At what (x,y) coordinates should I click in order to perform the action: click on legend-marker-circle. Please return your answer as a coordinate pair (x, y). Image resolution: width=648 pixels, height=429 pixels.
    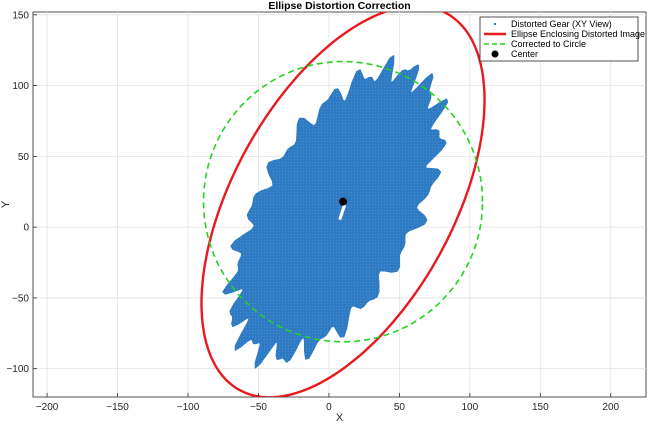
    Looking at the image, I should click on (495, 54).